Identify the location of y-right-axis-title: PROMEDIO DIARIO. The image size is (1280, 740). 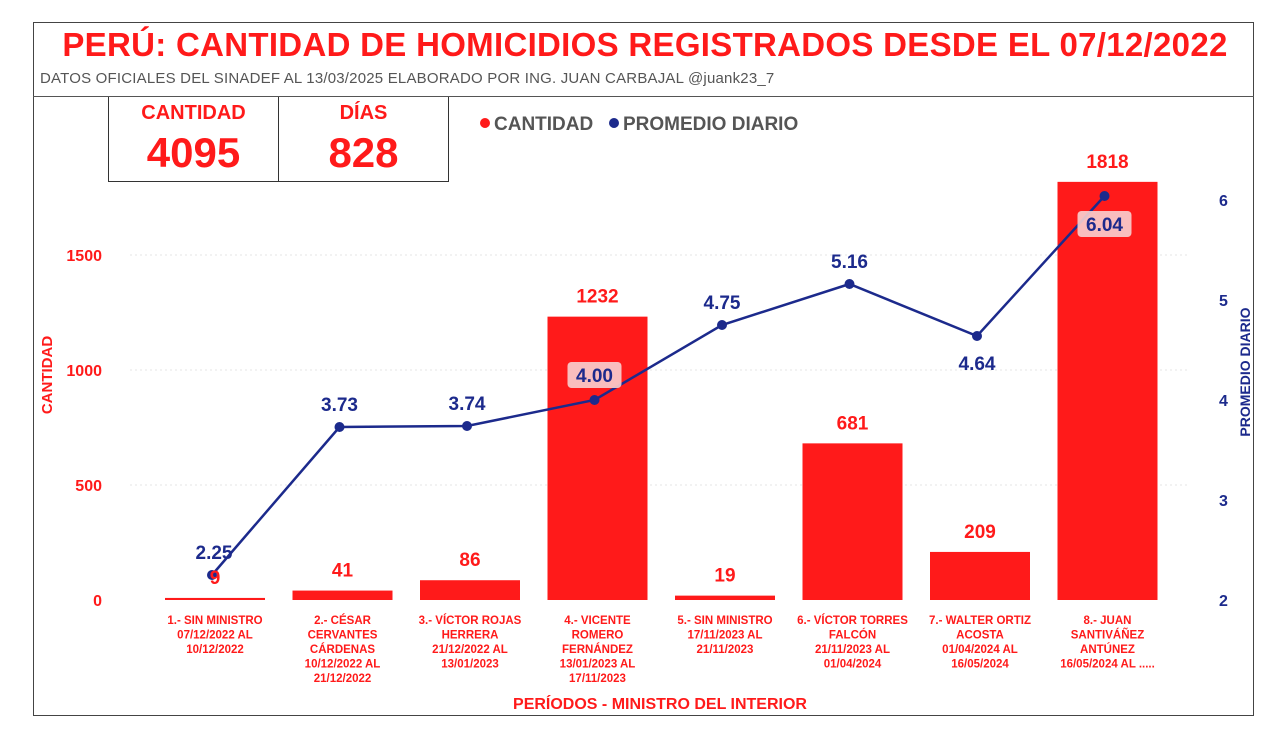
(1245, 371).